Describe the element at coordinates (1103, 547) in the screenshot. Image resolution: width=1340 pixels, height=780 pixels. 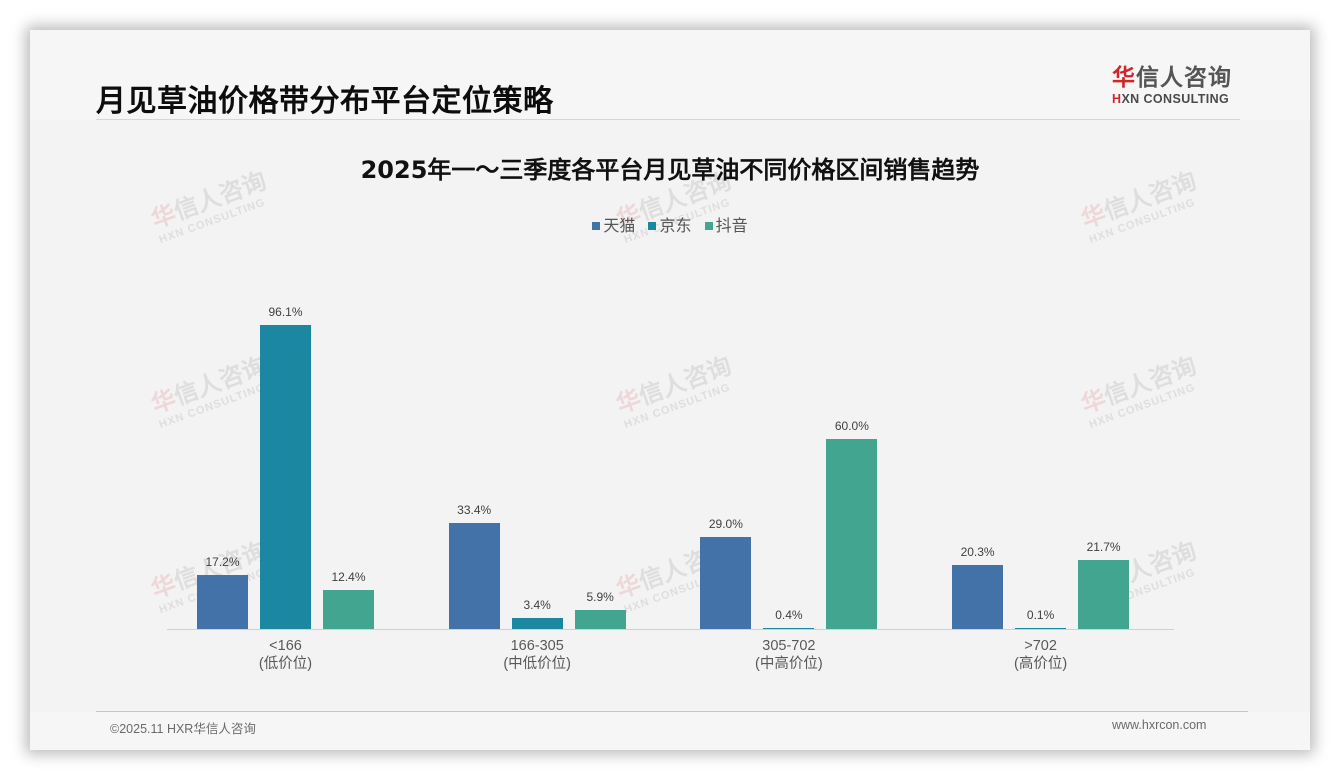
I see `data-label: 21.7%` at that location.